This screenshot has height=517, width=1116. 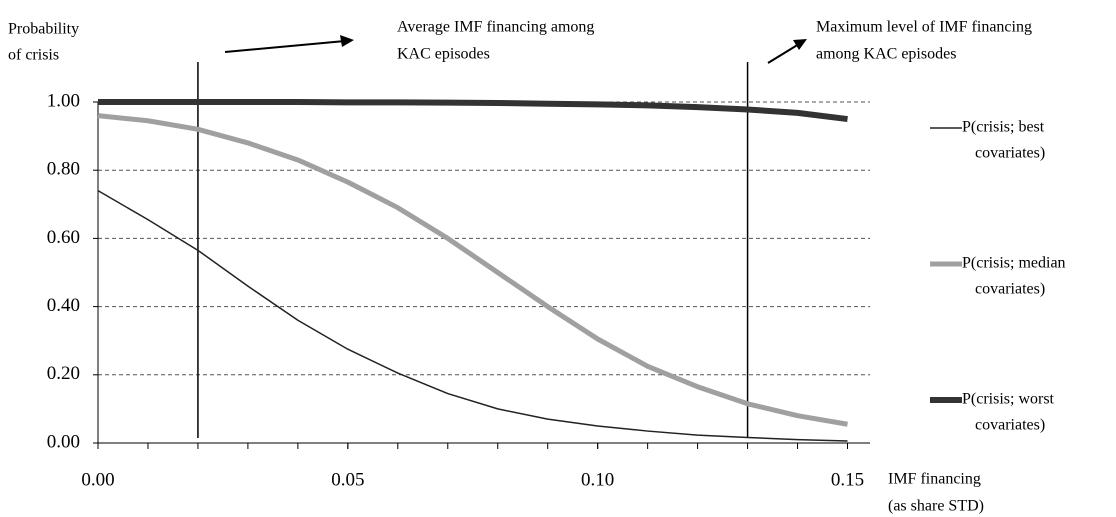 I want to click on legend-label: P(crisis; median, so click(x=1014, y=263).